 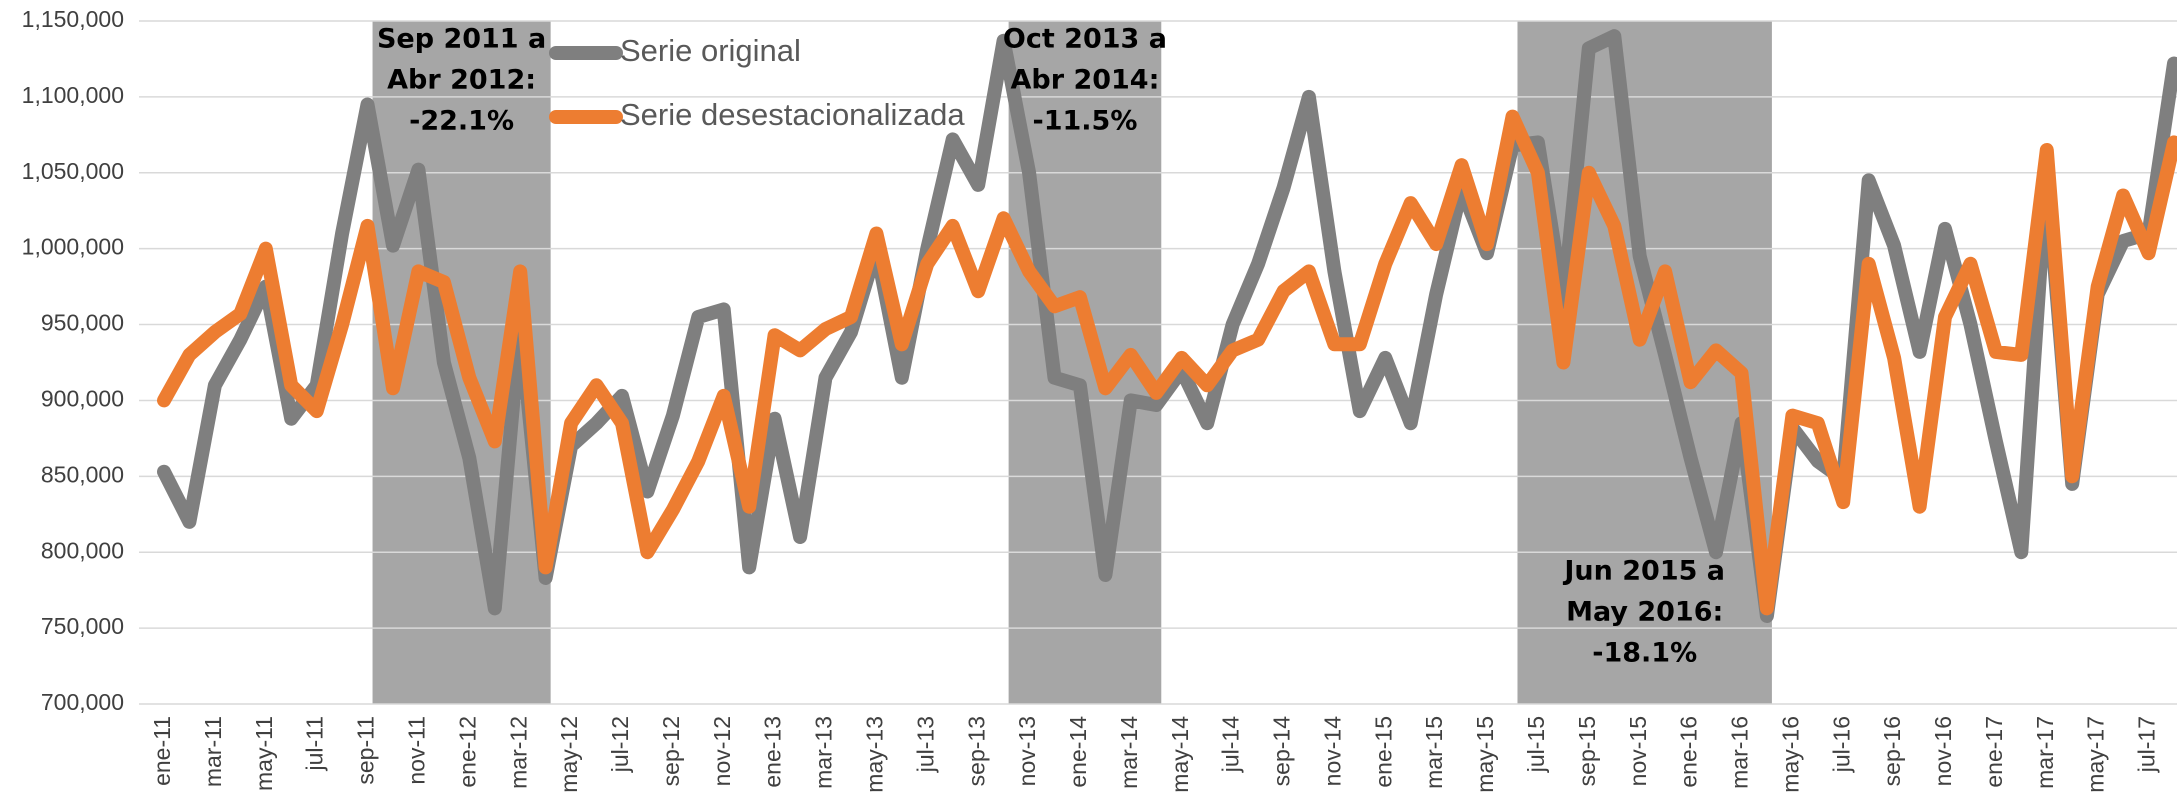 I want to click on x-tick-label: may-16, so click(x=1790, y=754).